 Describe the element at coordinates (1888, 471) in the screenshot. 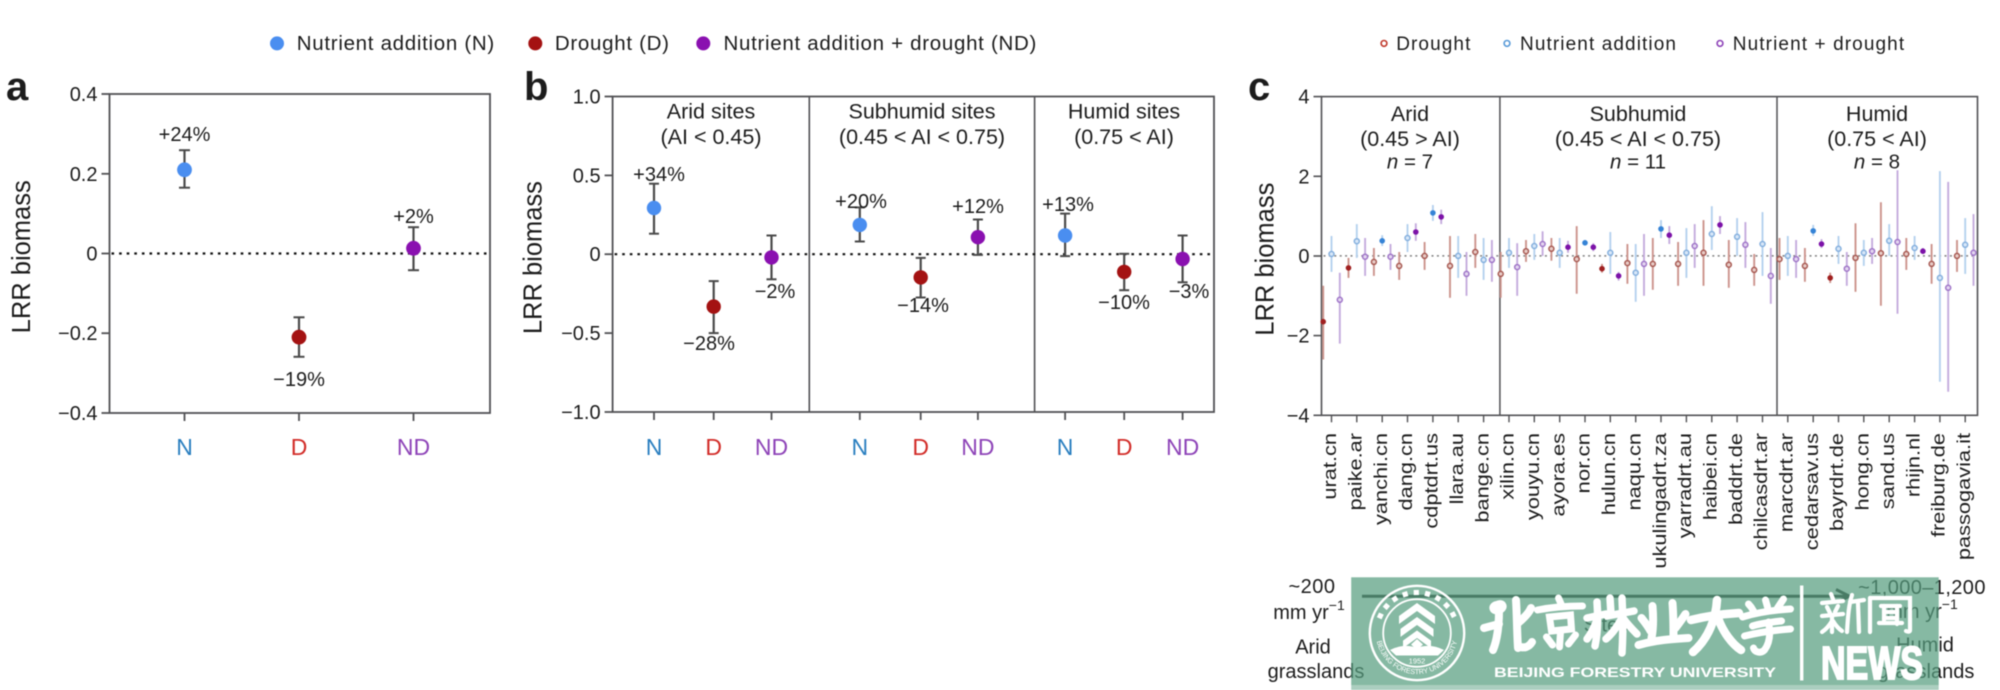

I see `svg-text: sand.us` at that location.